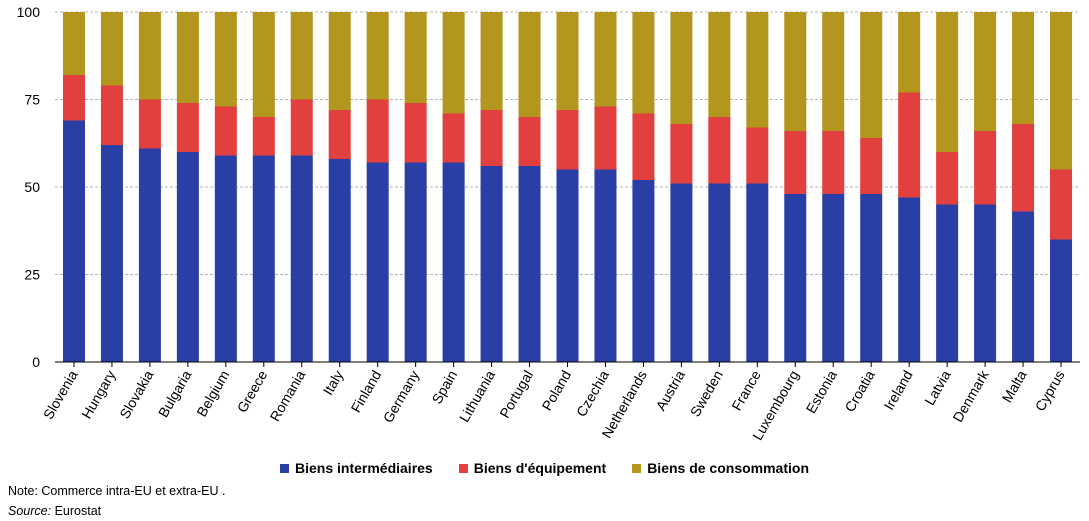 The width and height of the screenshot is (1089, 521). I want to click on x-tick-label: Hungary, so click(98, 395).